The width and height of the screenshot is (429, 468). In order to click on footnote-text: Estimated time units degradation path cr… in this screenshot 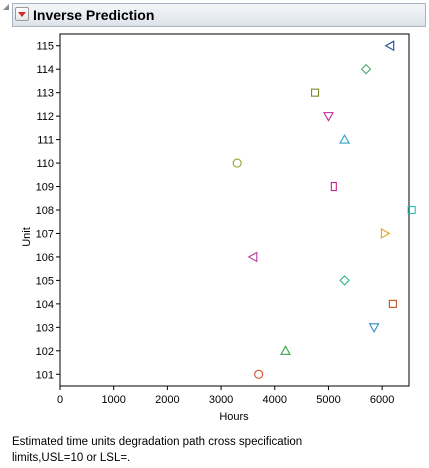, I will do `click(157, 450)`.